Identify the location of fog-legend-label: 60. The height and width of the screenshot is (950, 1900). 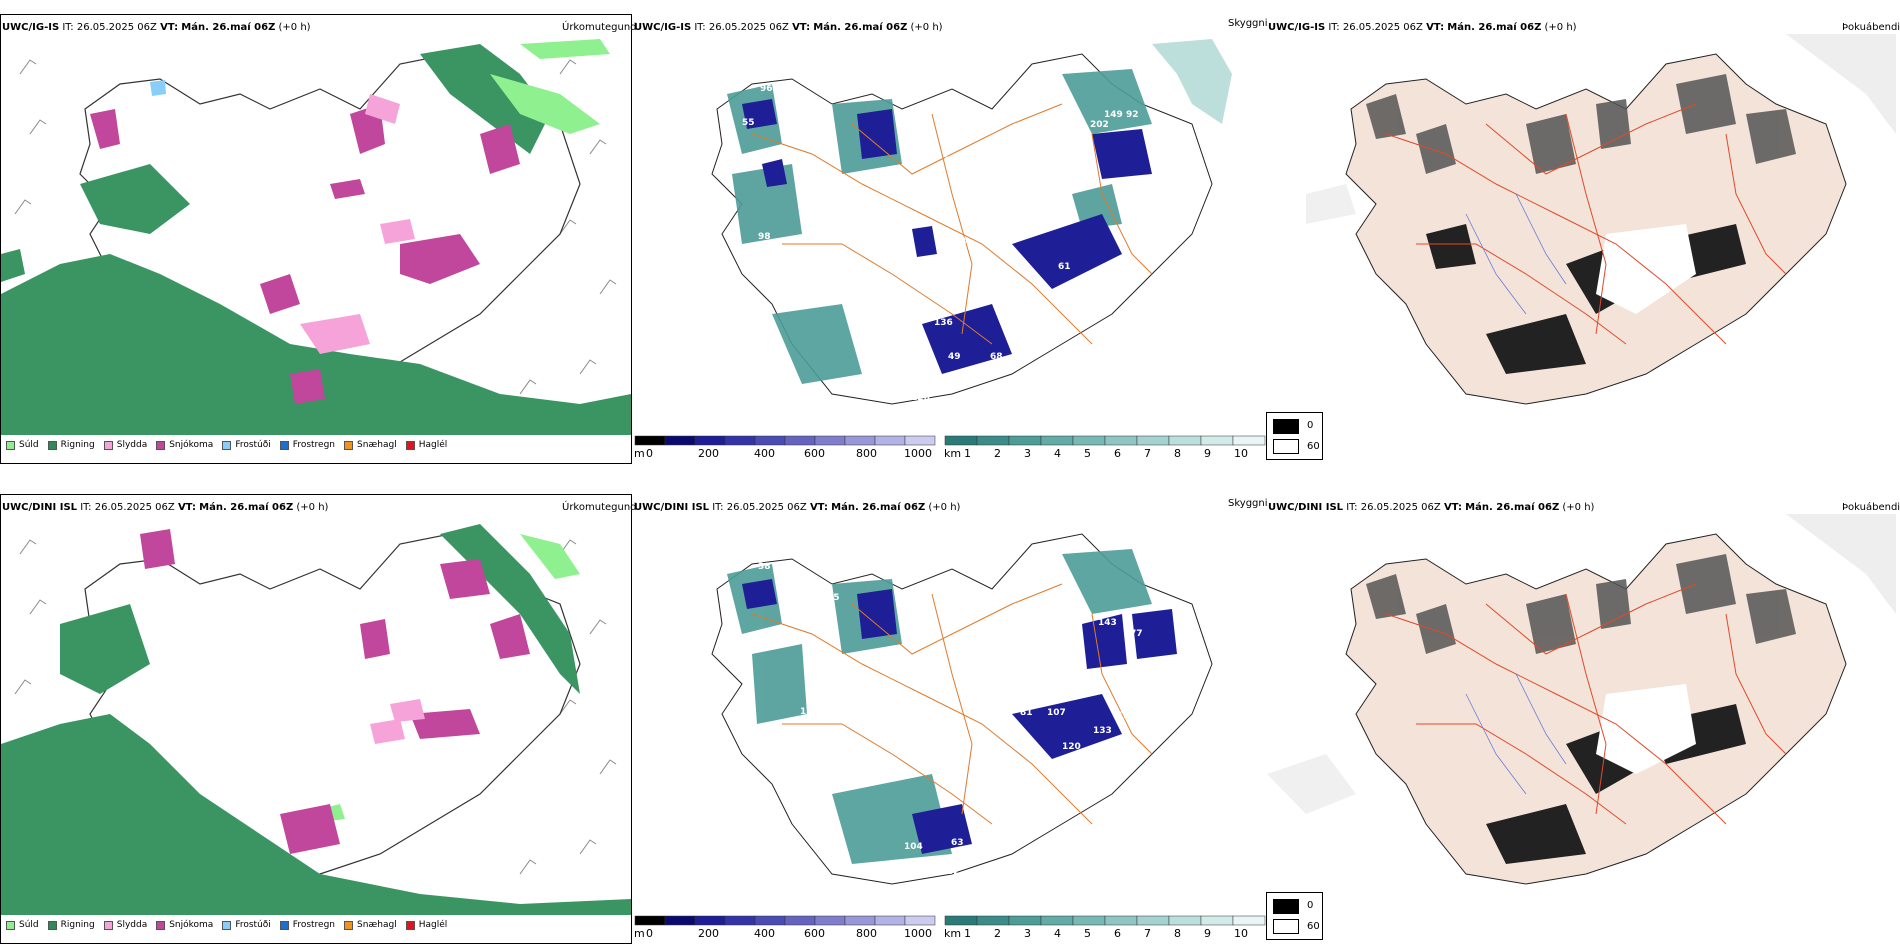
(1313, 926).